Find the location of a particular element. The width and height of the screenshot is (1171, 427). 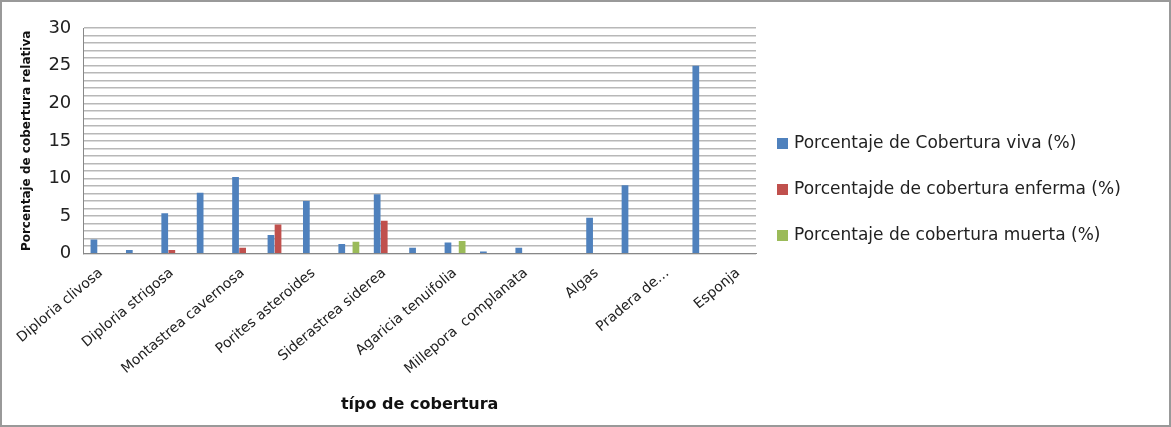

y-tick-label: 5 is located at coordinates (65, 214).